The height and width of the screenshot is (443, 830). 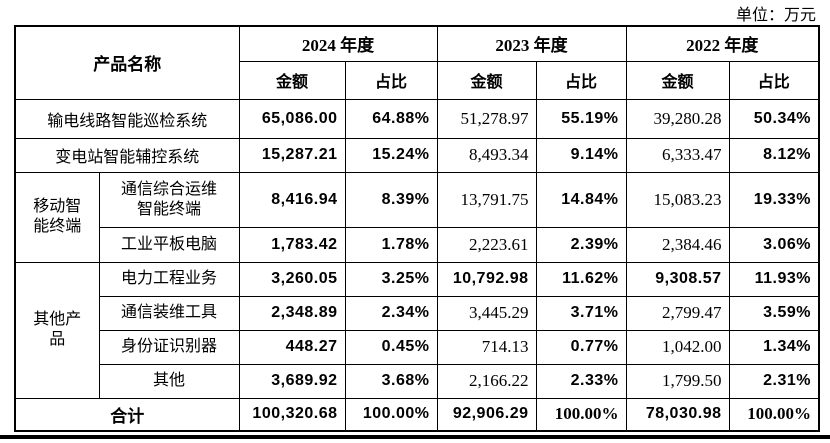 What do you see at coordinates (391, 313) in the screenshot?
I see `ratio-cell: 2.34%` at bounding box center [391, 313].